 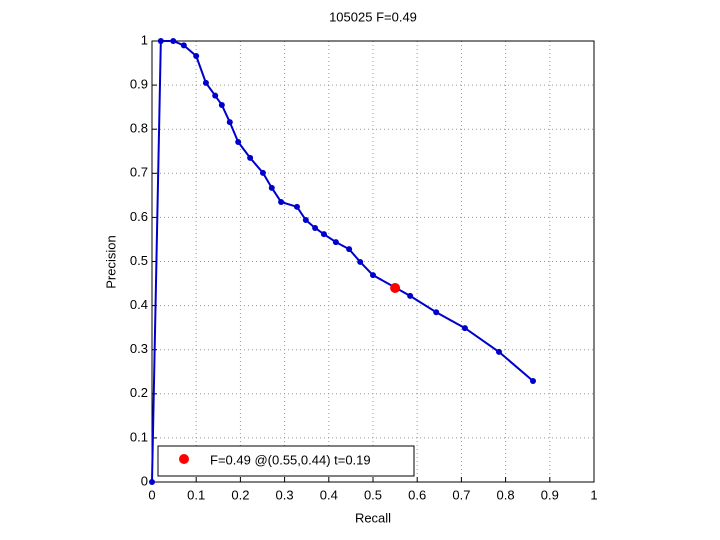 What do you see at coordinates (139, 172) in the screenshot?
I see `y-tick-label: 0.7` at bounding box center [139, 172].